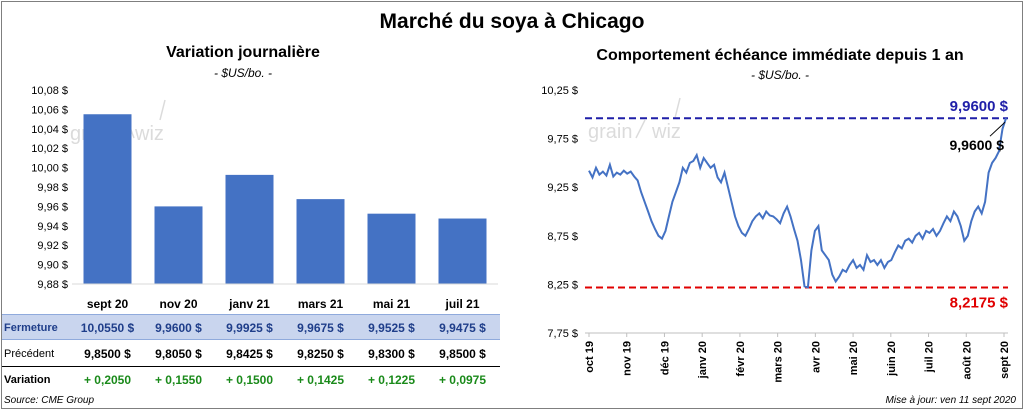 The image size is (1024, 410). I want to click on table-separator, so click(251, 366).